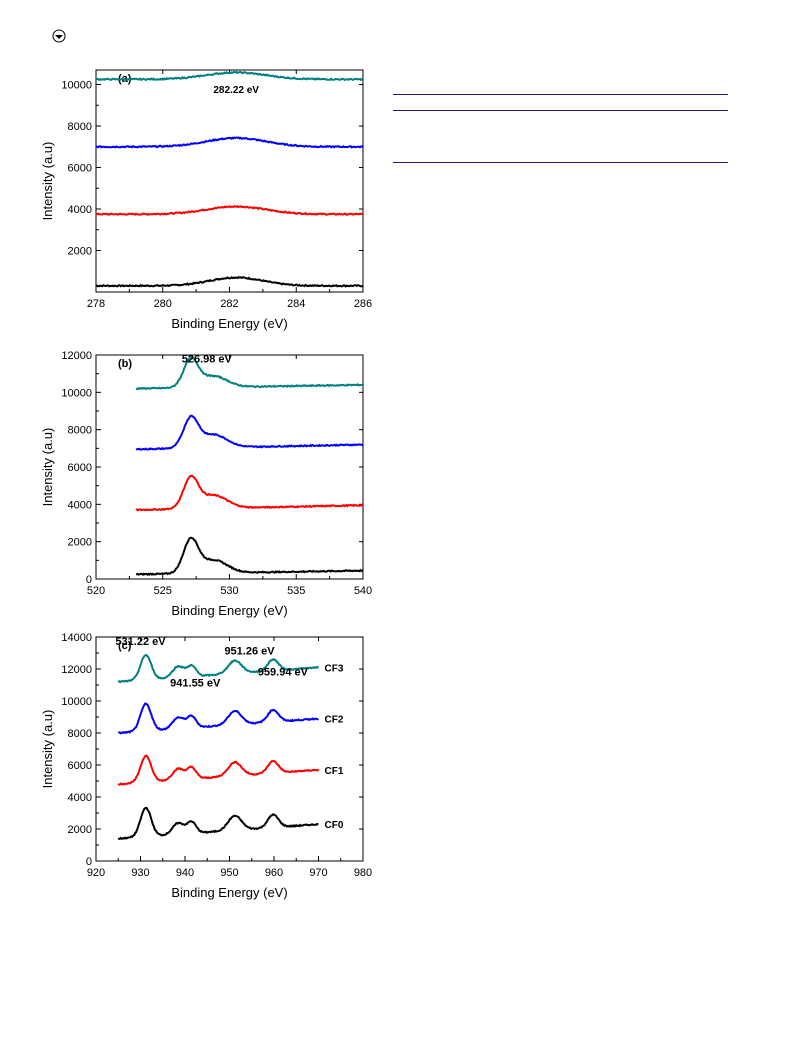 This screenshot has width=791, height=1056. Describe the element at coordinates (560, 110) in the screenshot. I see `table-rule-middle` at that location.